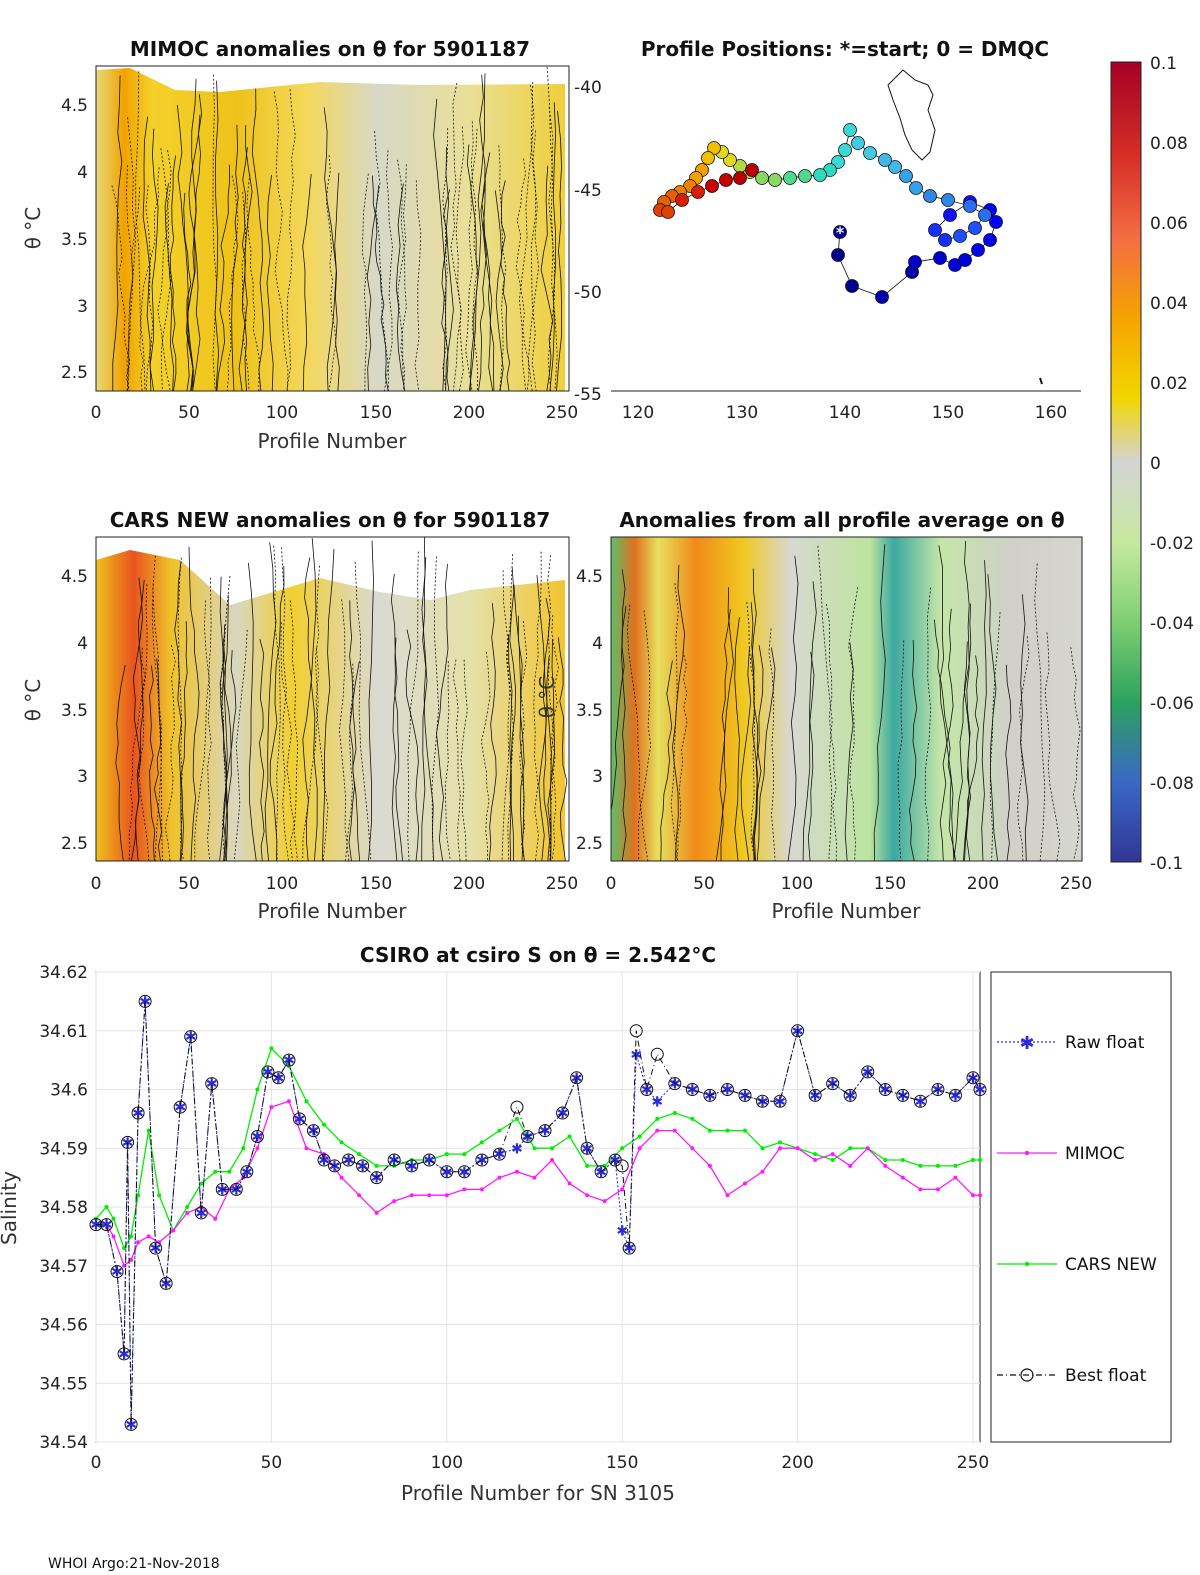 The height and width of the screenshot is (1575, 1200). What do you see at coordinates (82, 644) in the screenshot?
I see `cars-ytick: 4` at bounding box center [82, 644].